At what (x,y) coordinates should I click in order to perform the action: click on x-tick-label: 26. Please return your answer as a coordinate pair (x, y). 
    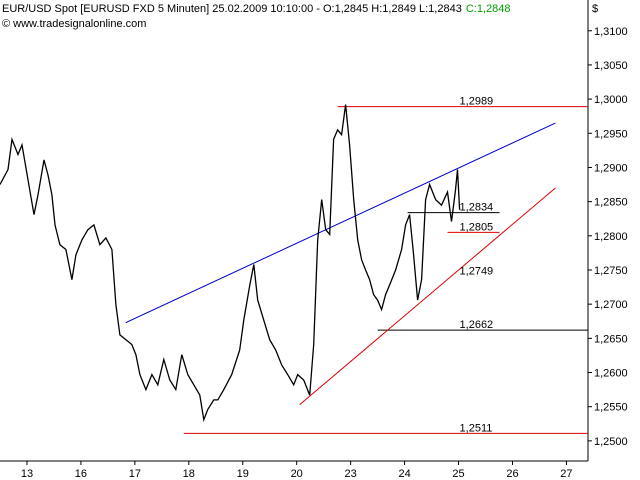
    Looking at the image, I should click on (512, 474).